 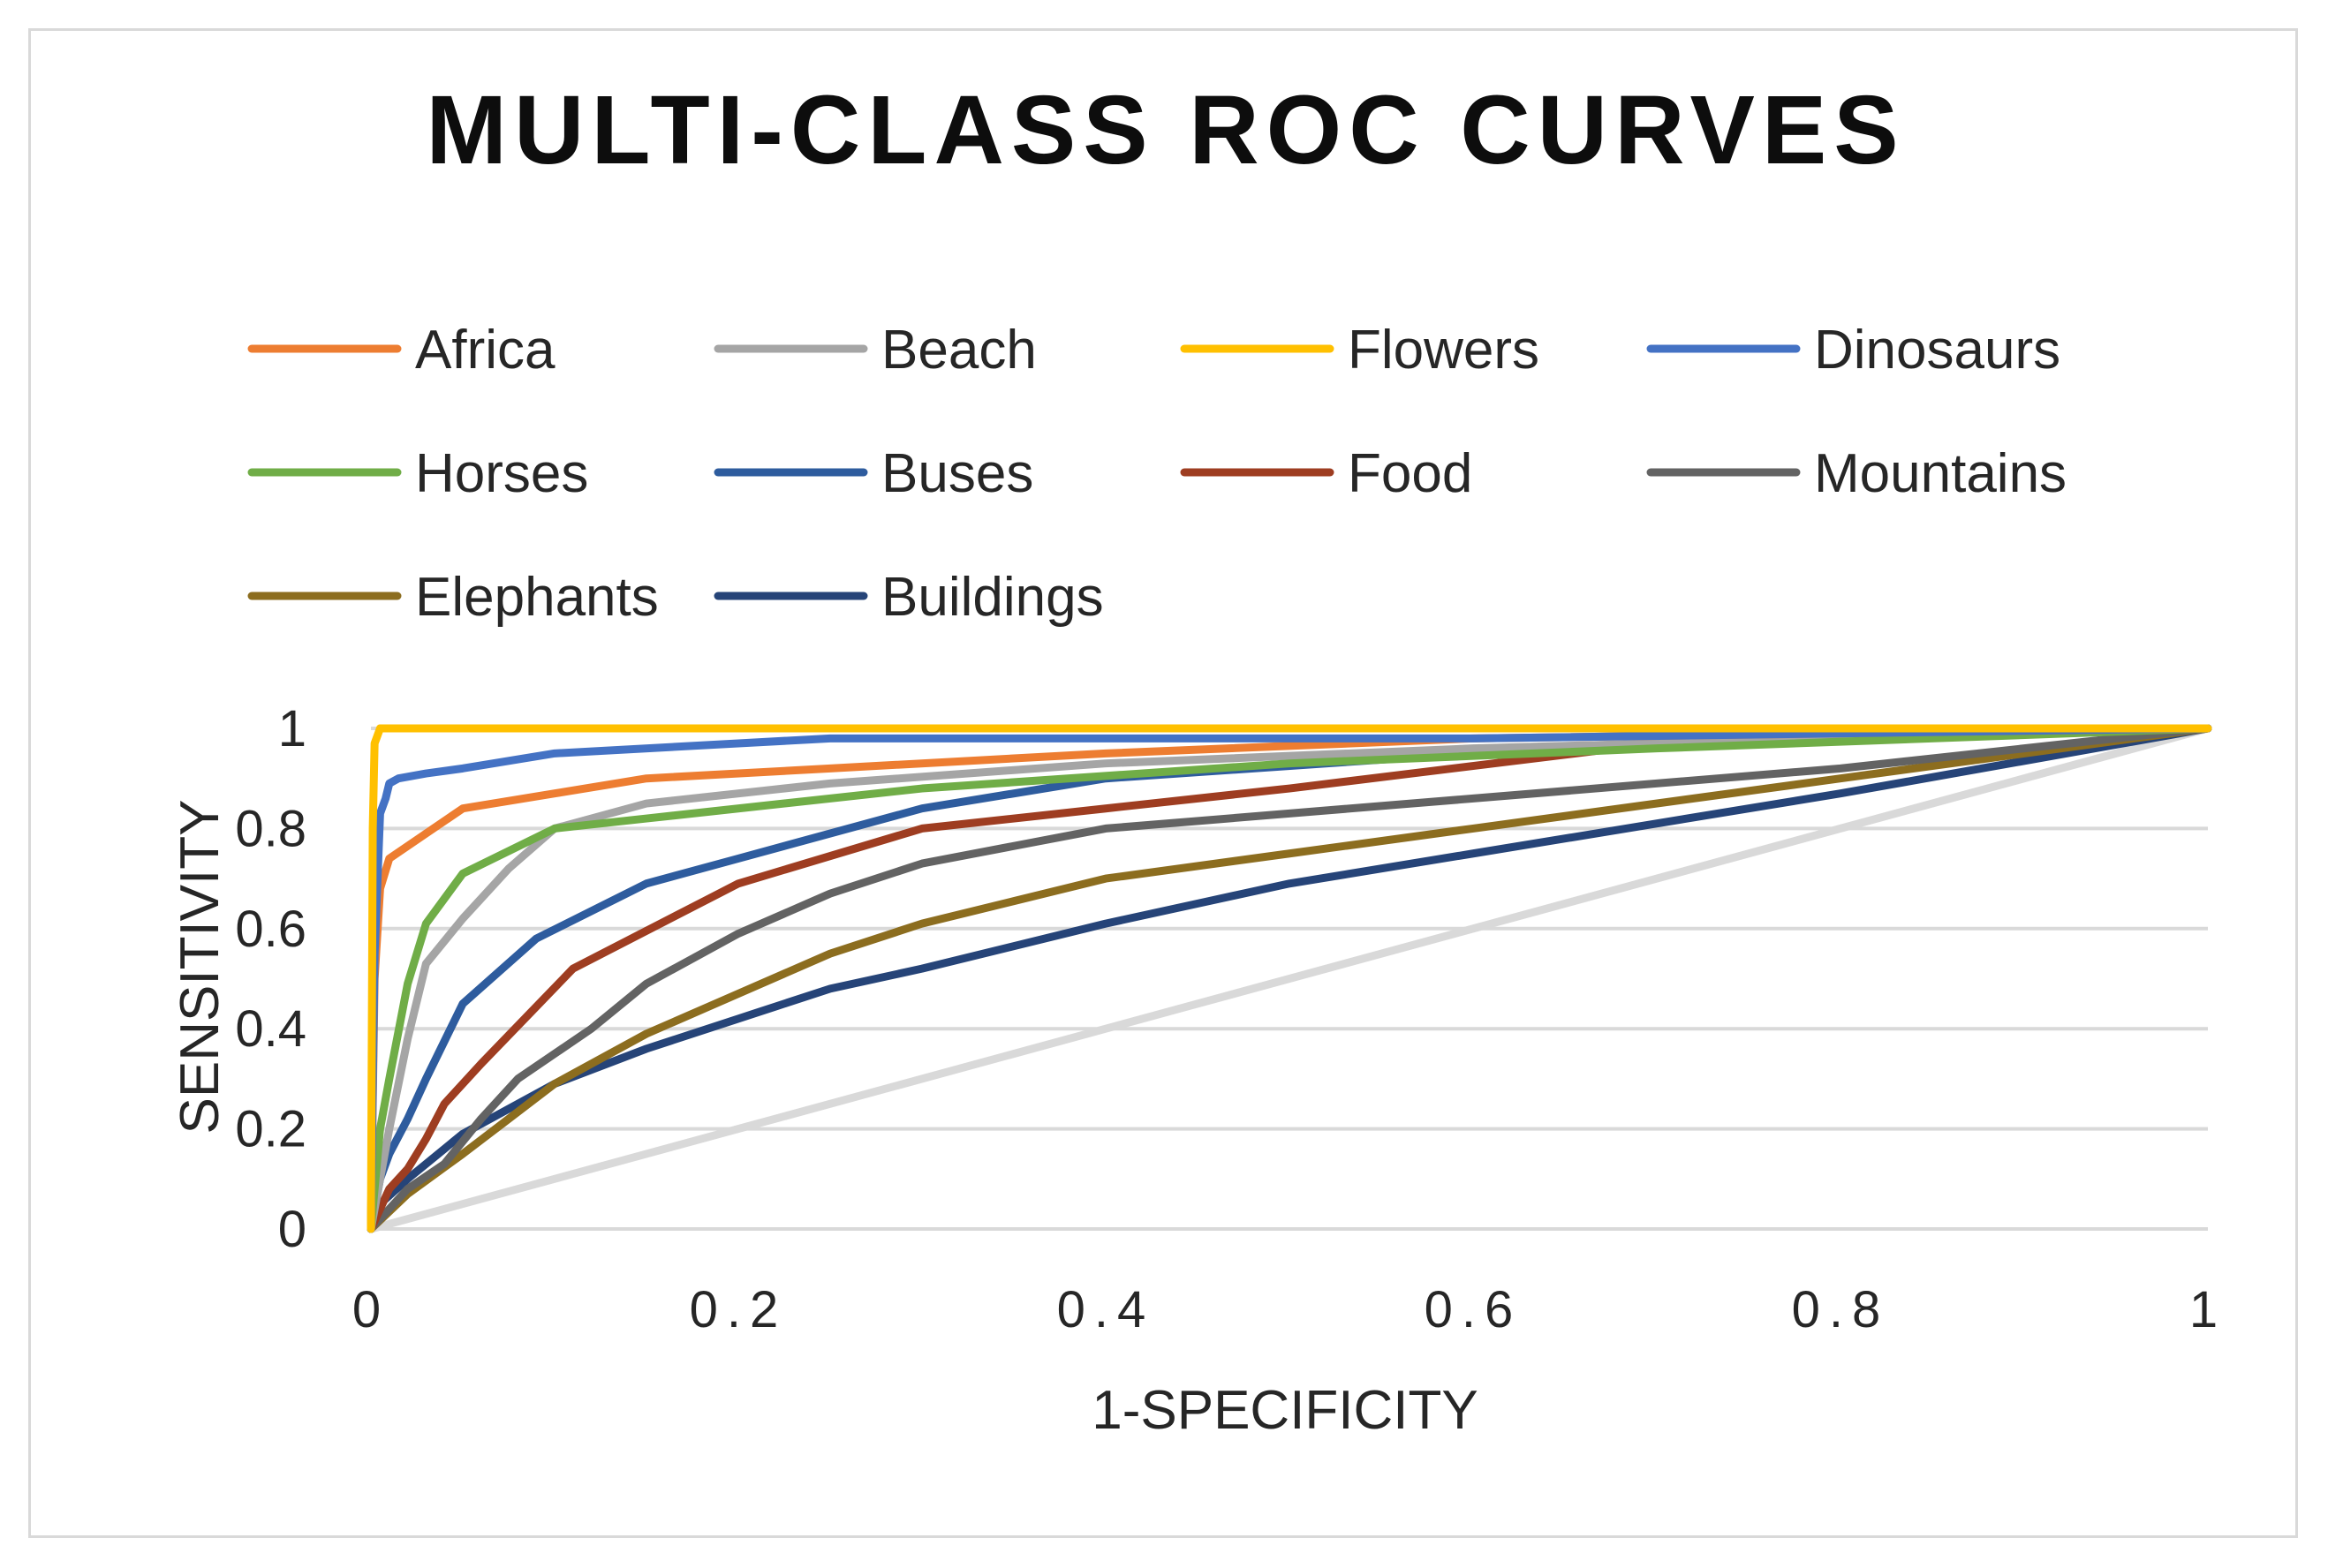 I want to click on y-tick-label: 0, so click(x=292, y=1229).